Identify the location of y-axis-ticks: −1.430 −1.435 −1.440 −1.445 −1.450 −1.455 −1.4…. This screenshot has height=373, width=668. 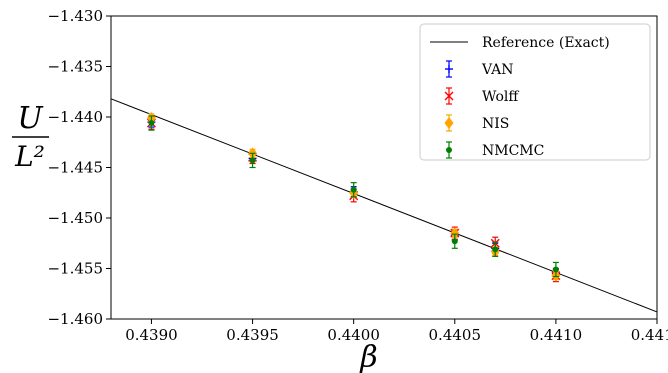
(79, 167).